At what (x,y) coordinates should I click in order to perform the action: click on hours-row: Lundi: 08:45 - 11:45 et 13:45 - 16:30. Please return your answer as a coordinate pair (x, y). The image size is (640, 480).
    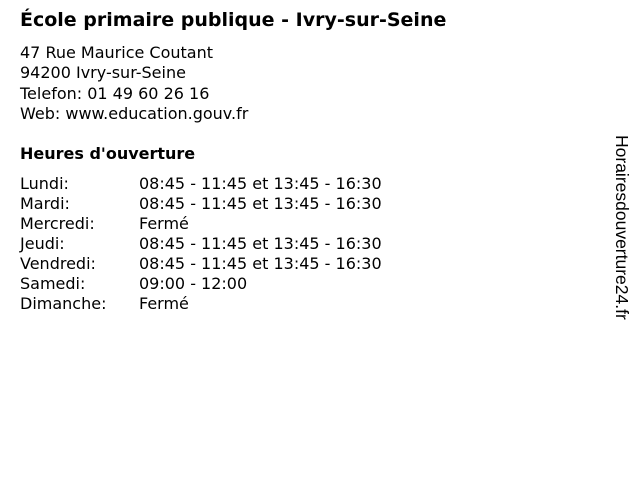
    Looking at the image, I should click on (201, 184).